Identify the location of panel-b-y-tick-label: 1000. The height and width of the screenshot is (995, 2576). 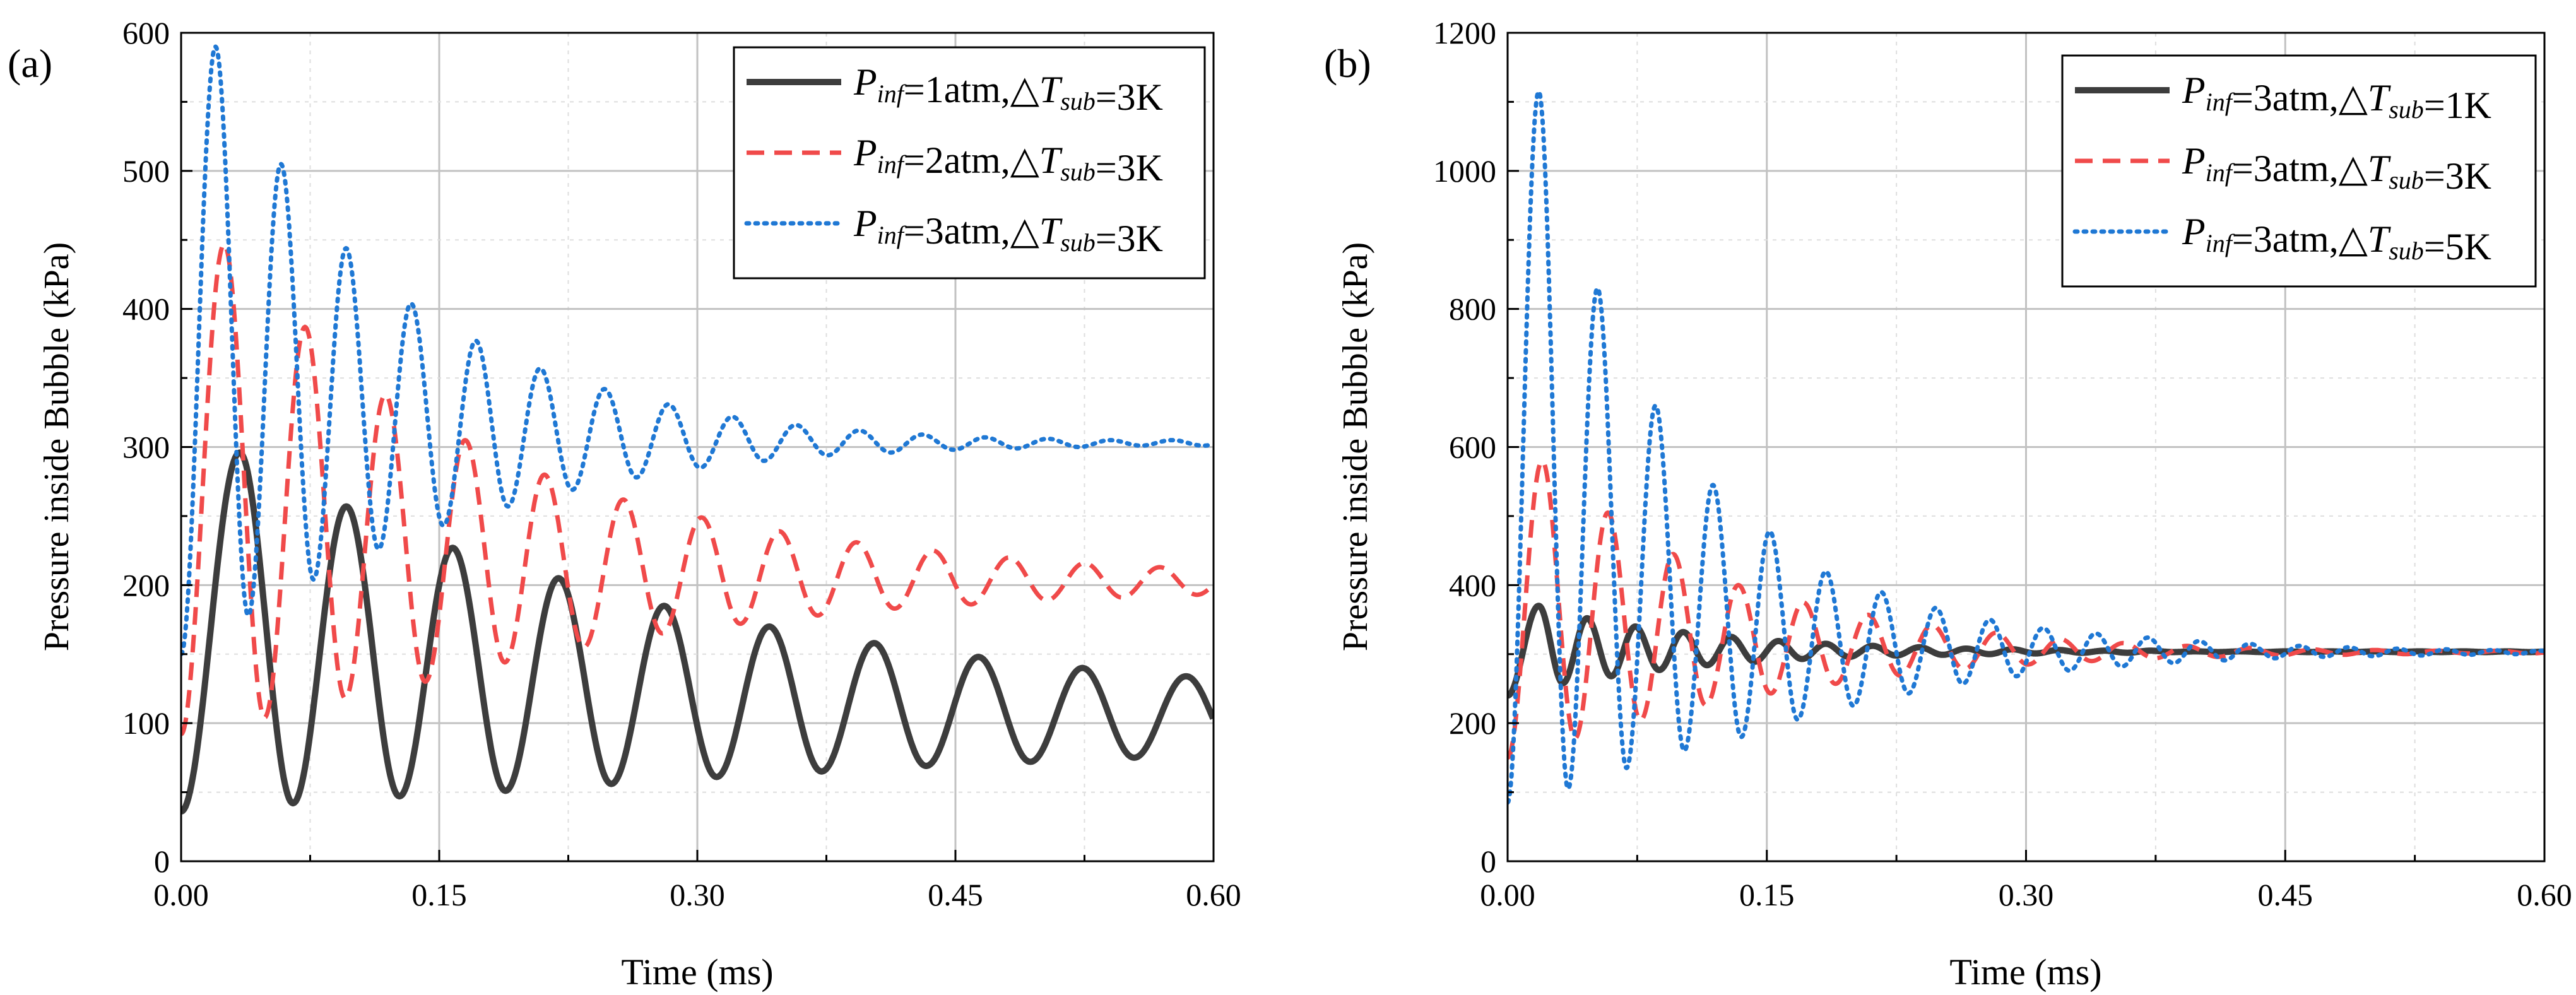
(1465, 171).